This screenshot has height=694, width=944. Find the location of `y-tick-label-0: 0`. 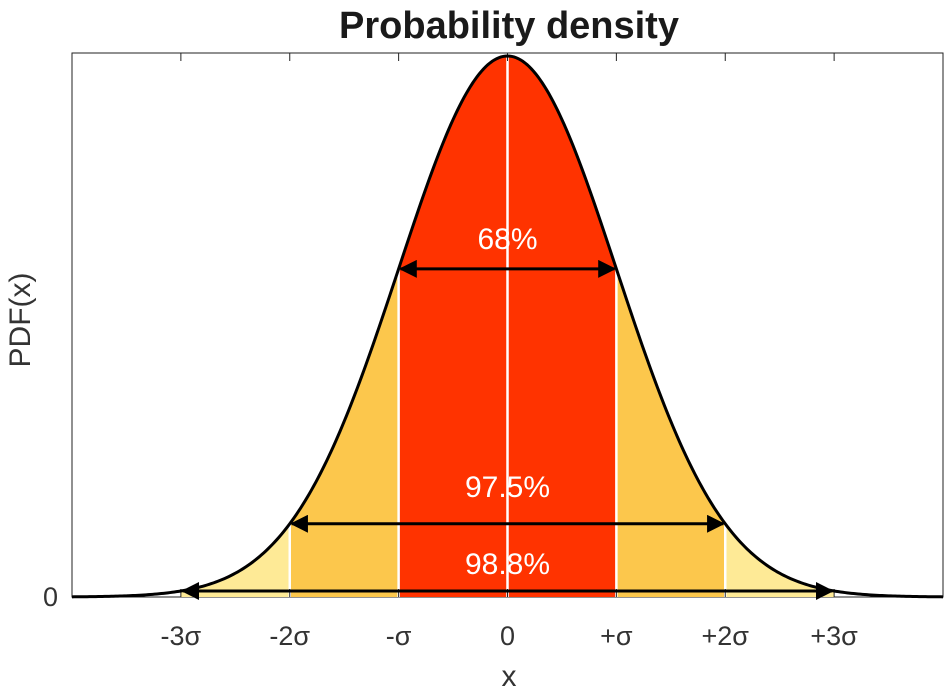

y-tick-label-0: 0 is located at coordinates (50, 597).